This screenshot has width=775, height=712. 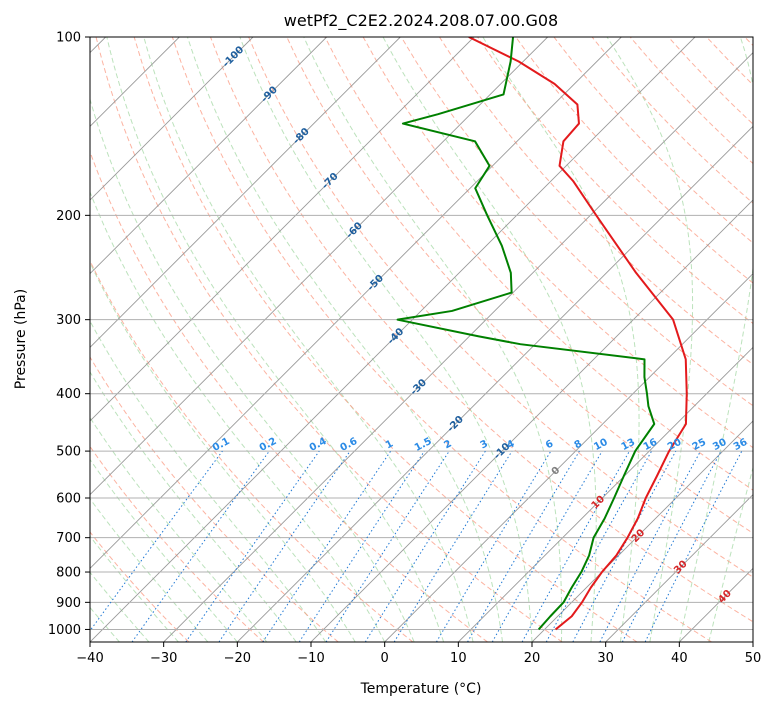 I want to click on y-tick-label: 800, so click(x=68, y=573).